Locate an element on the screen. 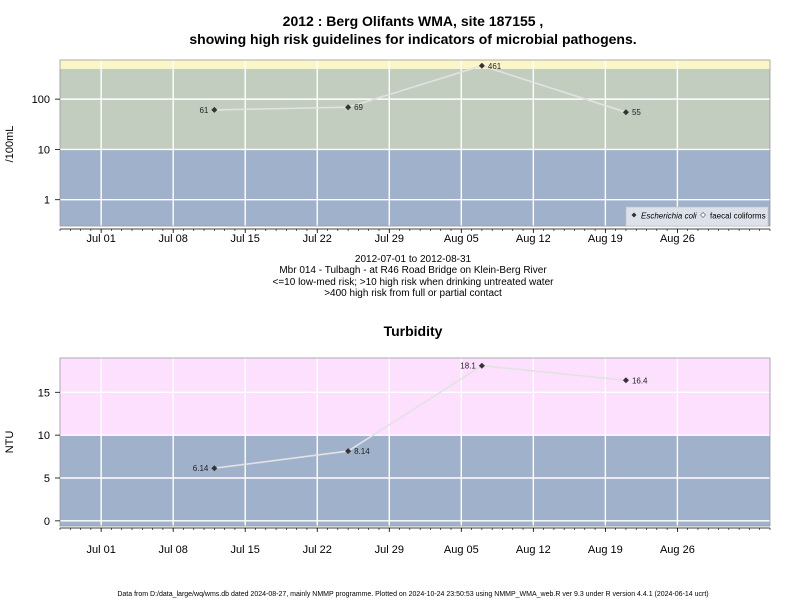 The height and width of the screenshot is (605, 800). chart1-title: 2012 : Berg Olifants WMA, site 187155 , is located at coordinates (413, 21).